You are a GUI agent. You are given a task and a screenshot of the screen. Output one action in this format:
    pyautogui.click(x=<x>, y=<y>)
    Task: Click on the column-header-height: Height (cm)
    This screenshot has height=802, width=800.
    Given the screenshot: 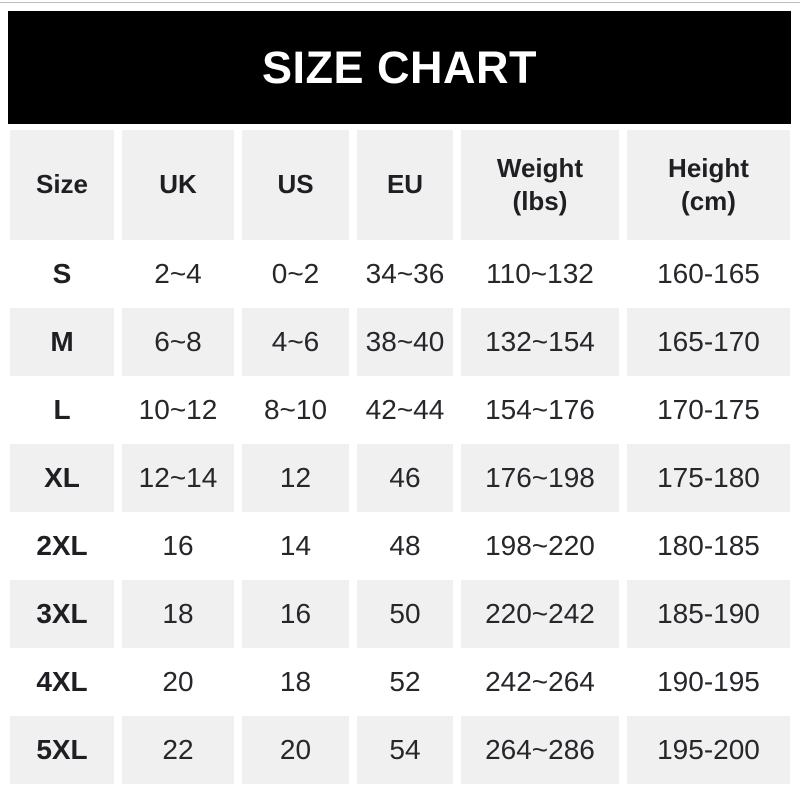 What is the action you would take?
    pyautogui.click(x=704, y=185)
    